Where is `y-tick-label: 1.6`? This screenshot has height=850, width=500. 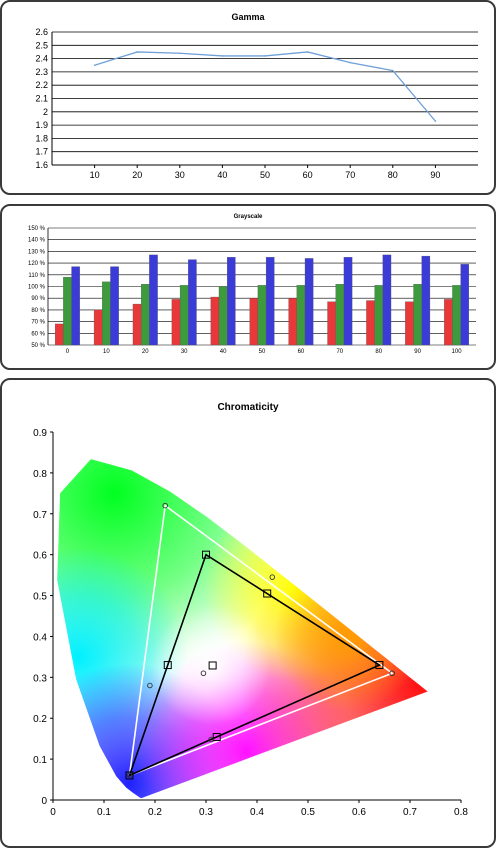
y-tick-label: 1.6 is located at coordinates (41, 165).